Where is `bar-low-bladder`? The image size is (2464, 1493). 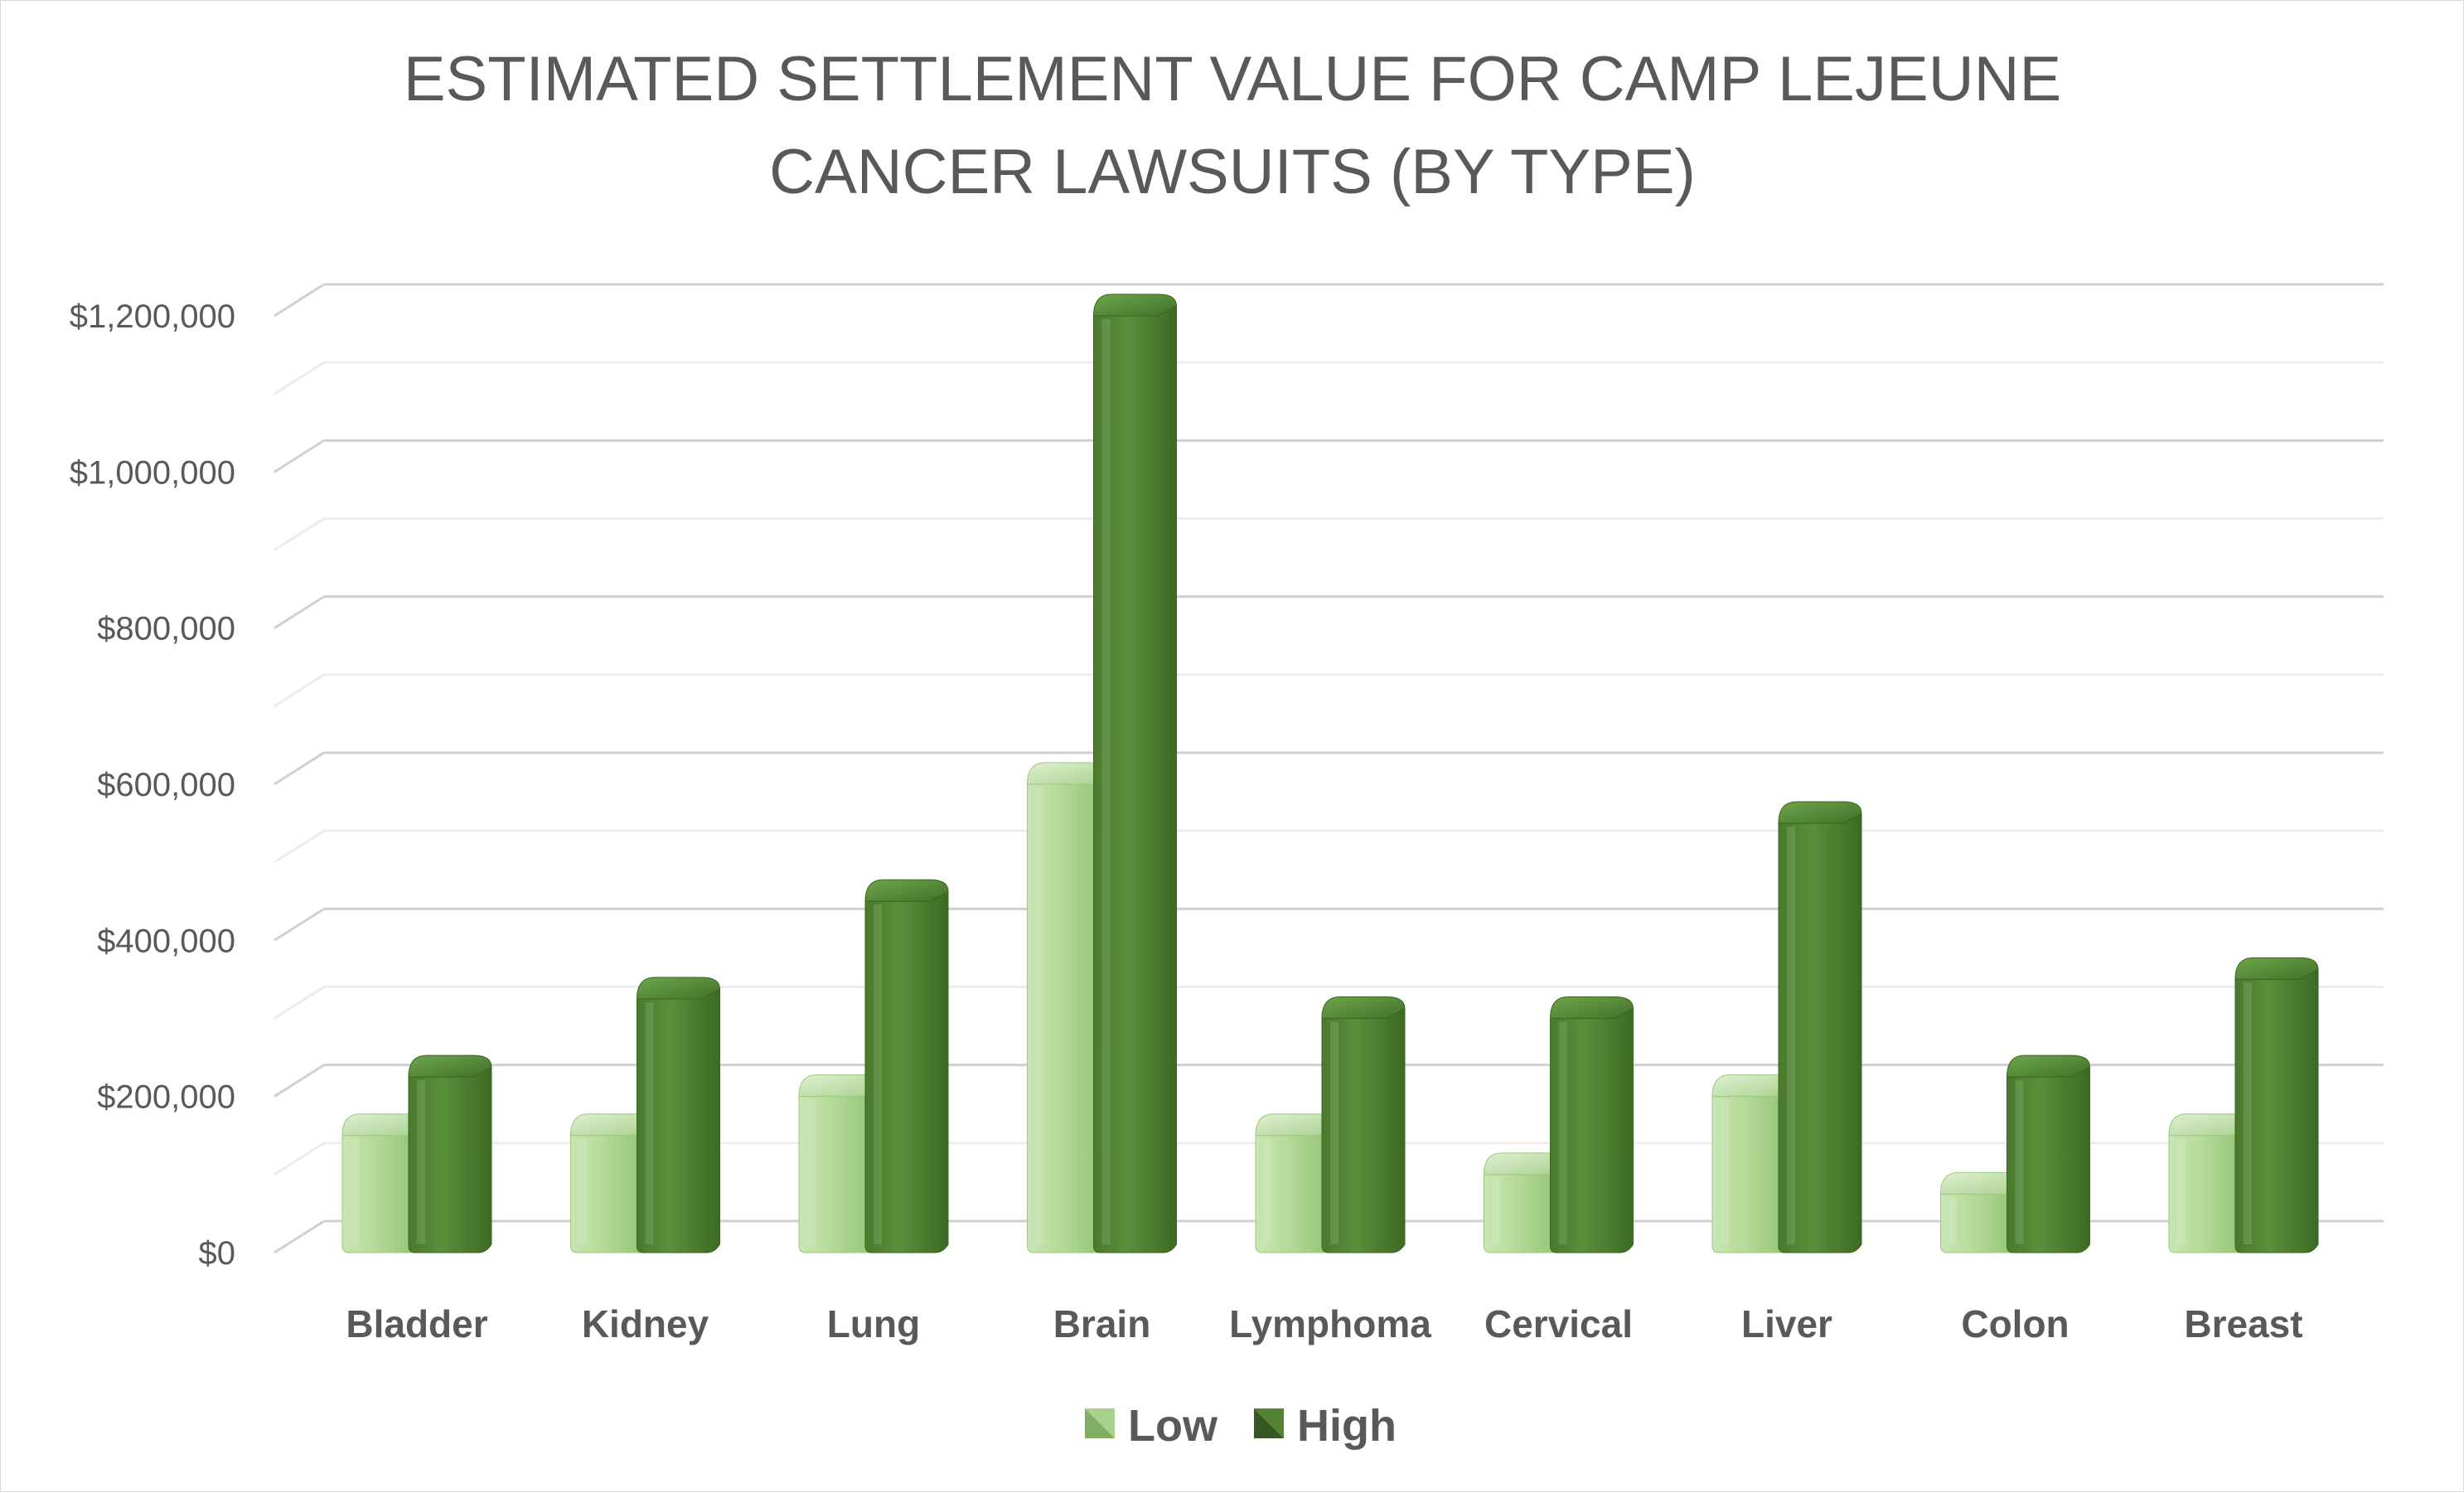 bar-low-bladder is located at coordinates (383, 1183).